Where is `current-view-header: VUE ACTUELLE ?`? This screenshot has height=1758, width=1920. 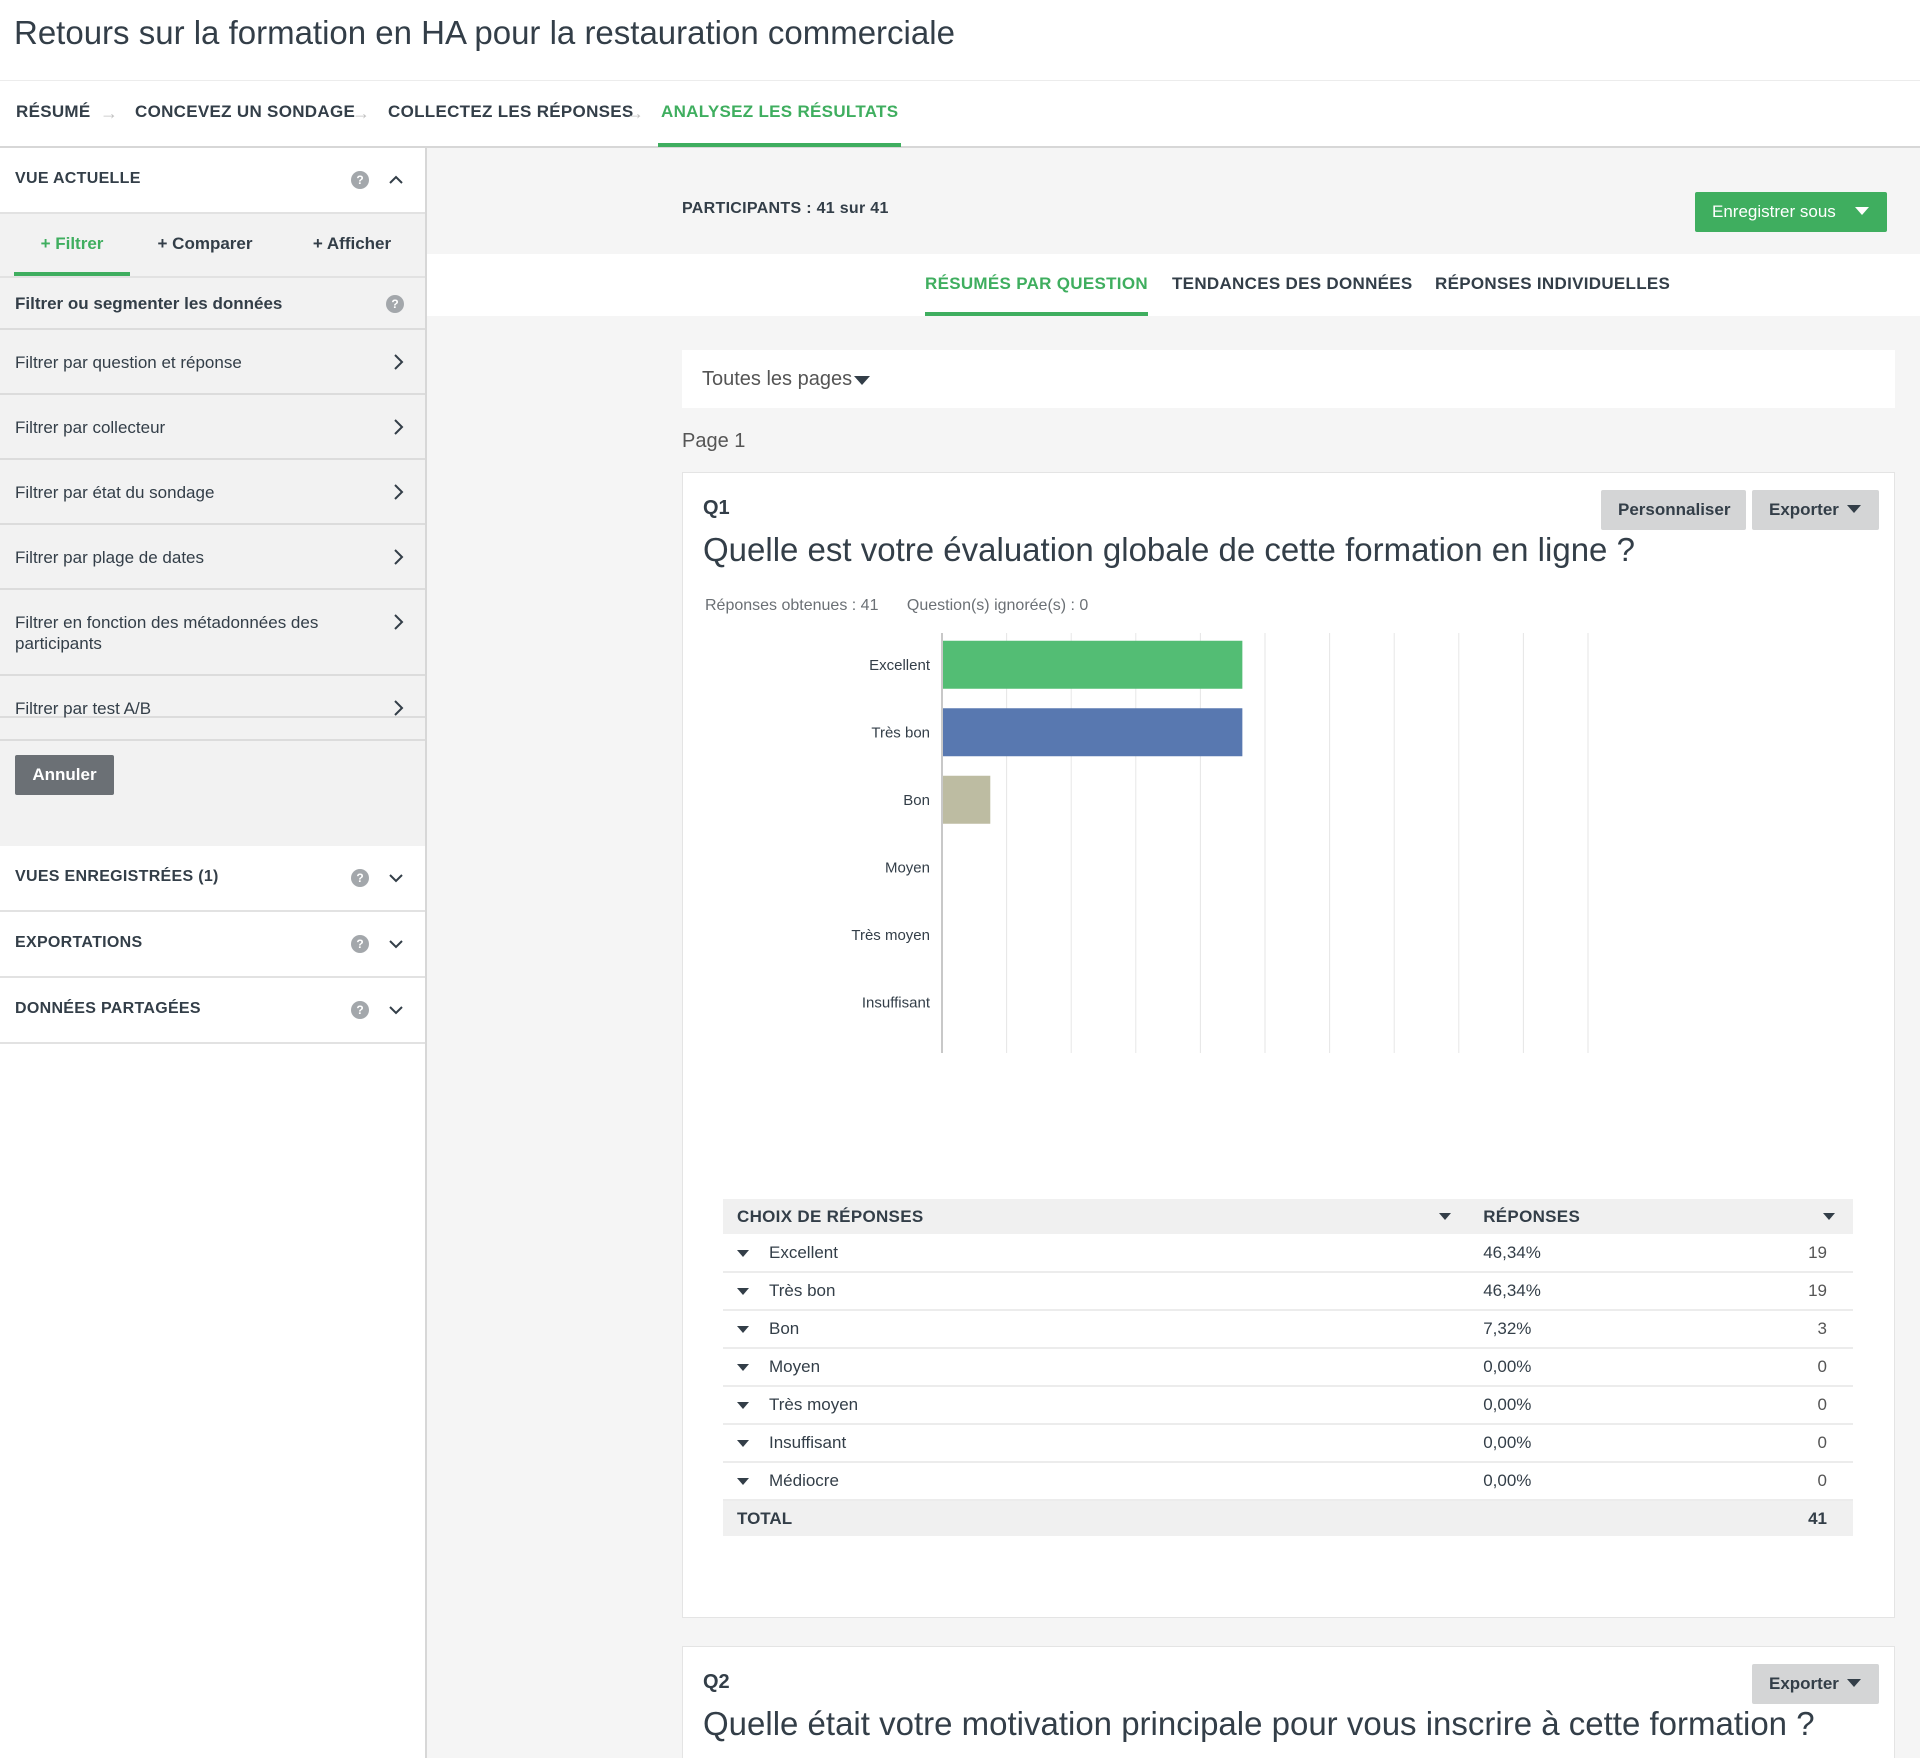
current-view-header: VUE ACTUELLE ? is located at coordinates (212, 181).